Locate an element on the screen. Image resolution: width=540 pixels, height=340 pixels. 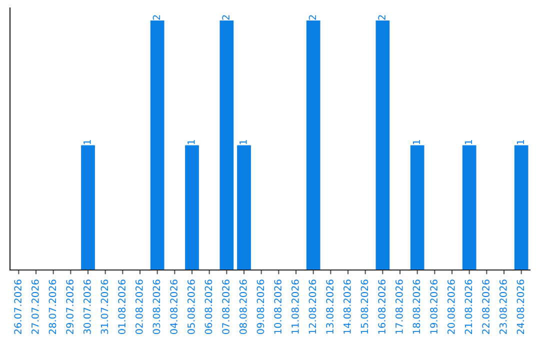
x-tick-label: 09.08.2026 is located at coordinates (260, 307).